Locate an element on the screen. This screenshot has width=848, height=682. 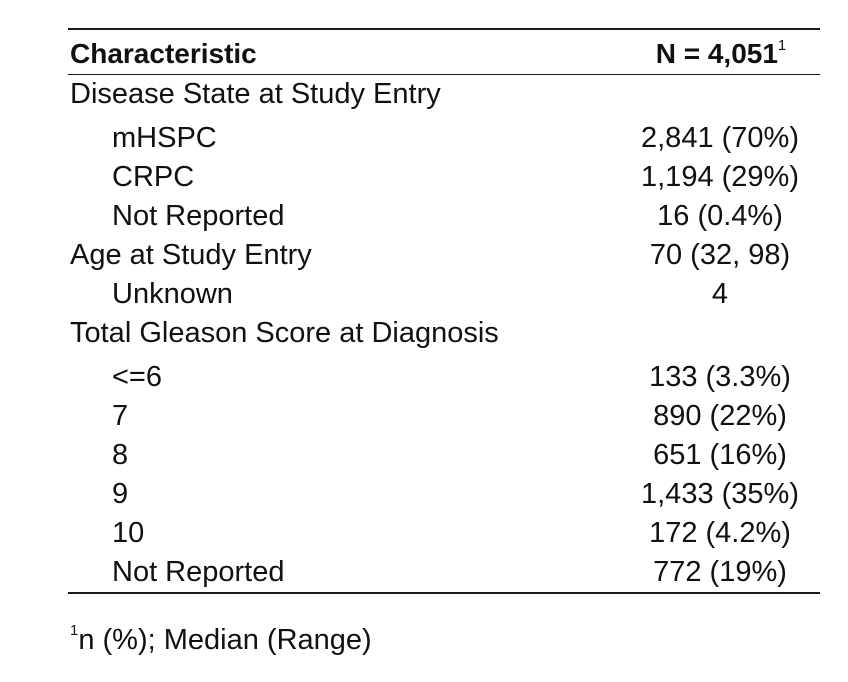
row-label: mHSPC is located at coordinates (164, 138).